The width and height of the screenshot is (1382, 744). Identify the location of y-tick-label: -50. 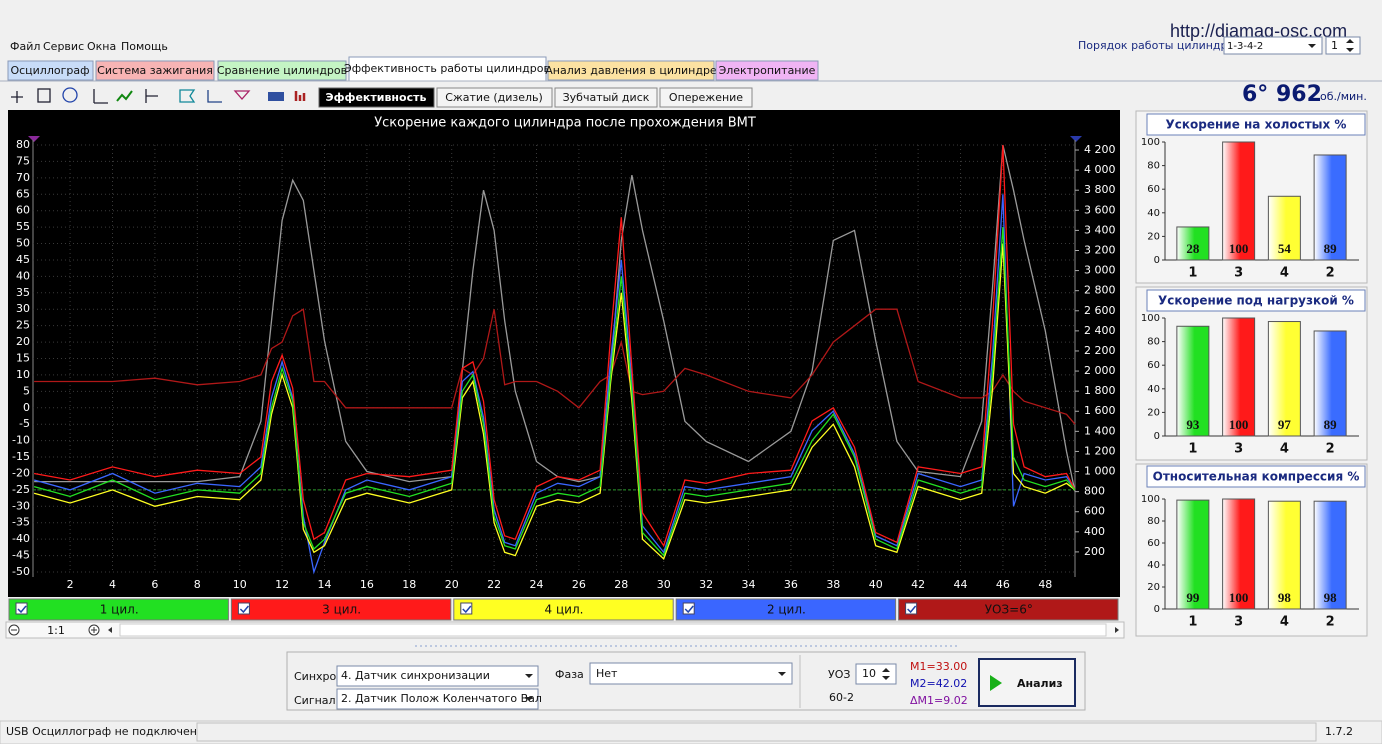
(21, 571).